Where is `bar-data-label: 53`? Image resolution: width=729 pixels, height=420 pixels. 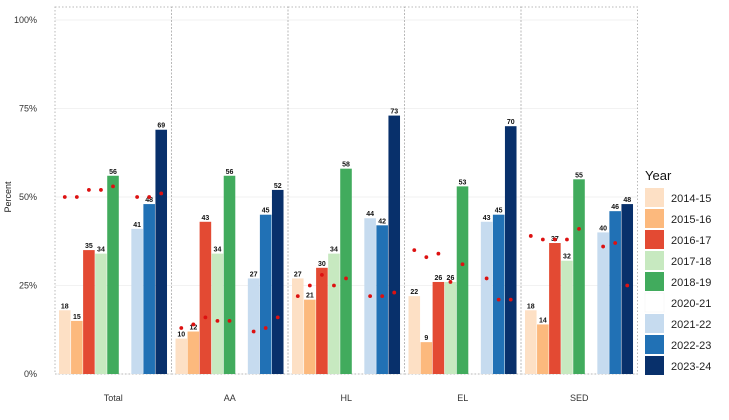 bar-data-label: 53 is located at coordinates (463, 182).